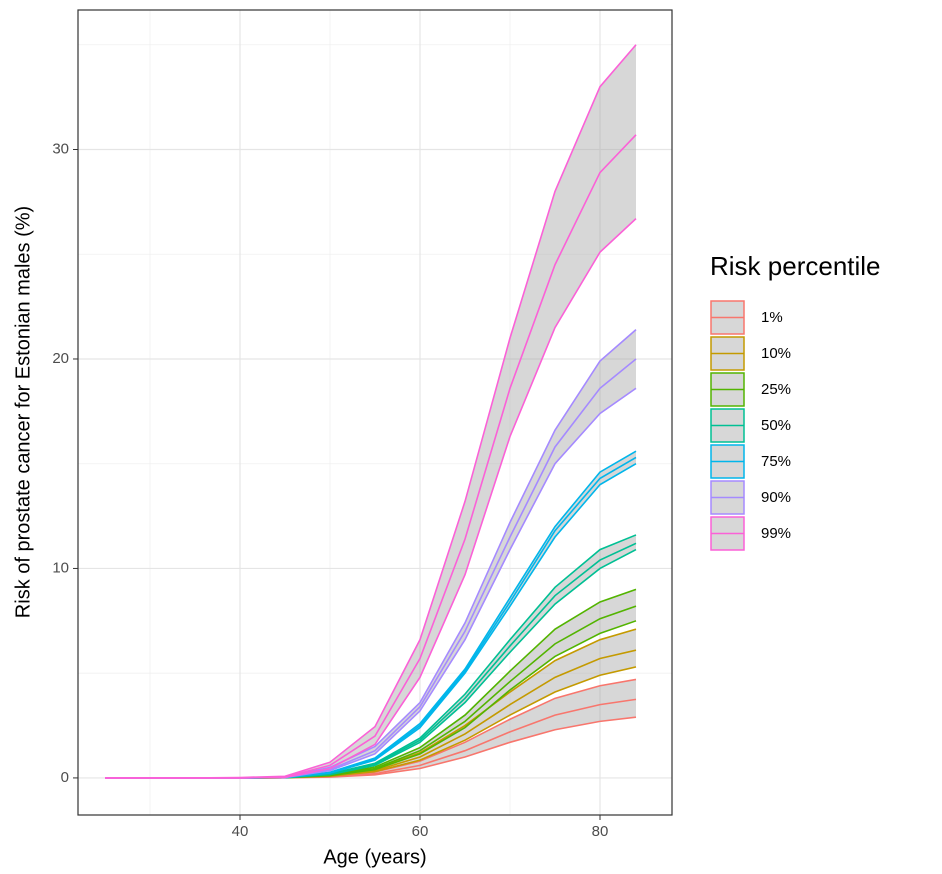 This screenshot has width=942, height=874. What do you see at coordinates (240, 831) in the screenshot?
I see `x-tick-label: 40` at bounding box center [240, 831].